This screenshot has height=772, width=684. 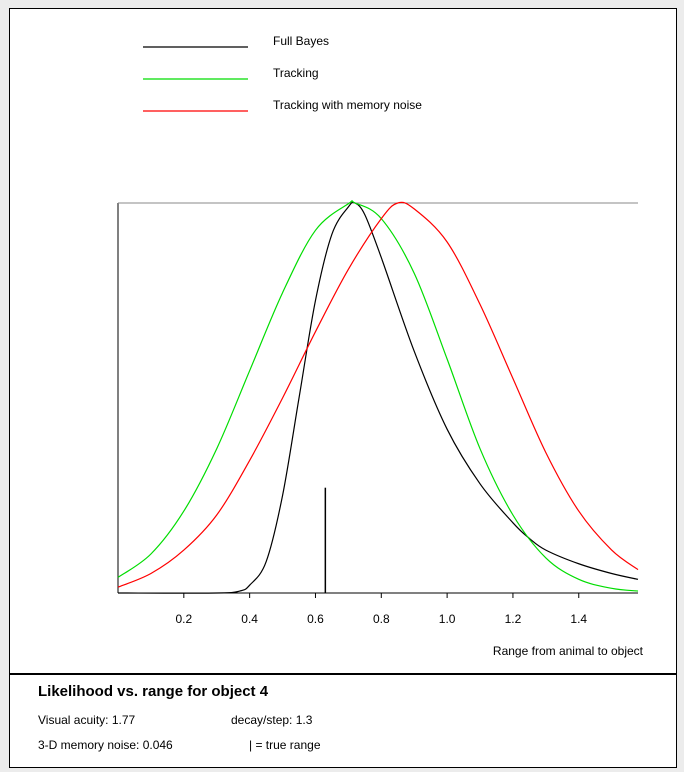 I want to click on x-tick-label: 1.2, so click(x=513, y=619).